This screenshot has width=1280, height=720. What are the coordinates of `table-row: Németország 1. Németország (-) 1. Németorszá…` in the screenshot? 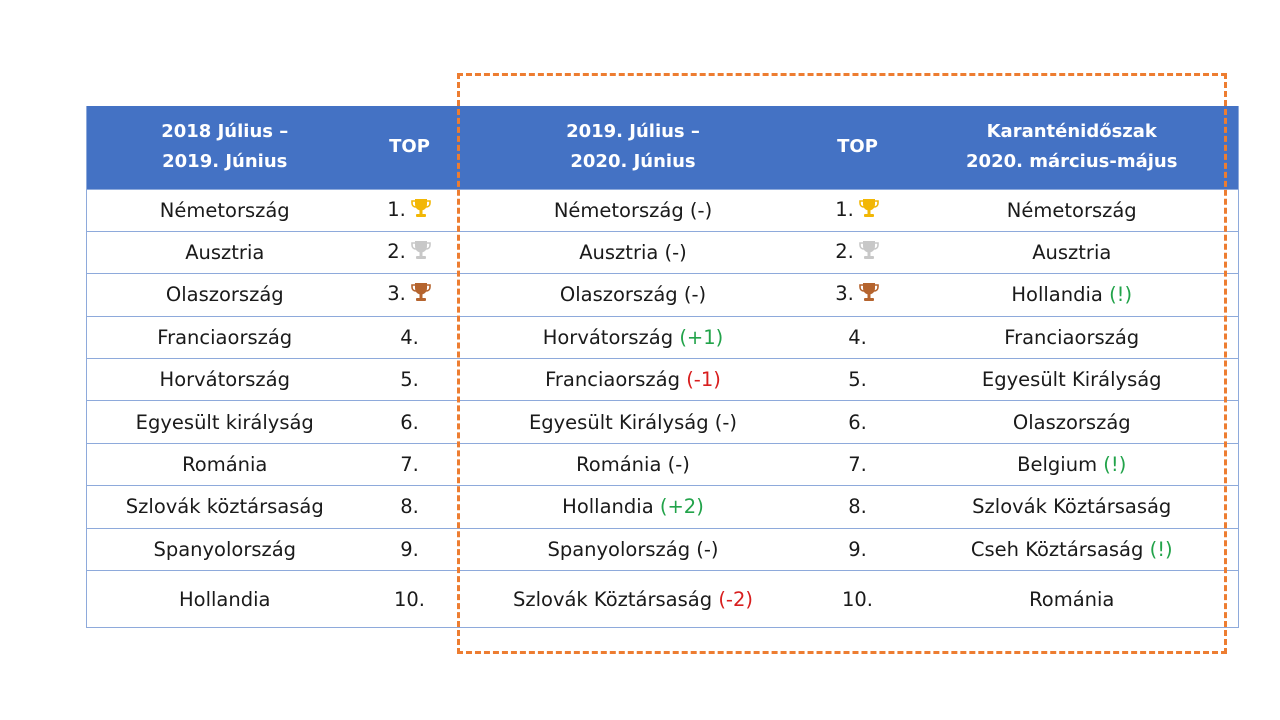 It's located at (662, 210).